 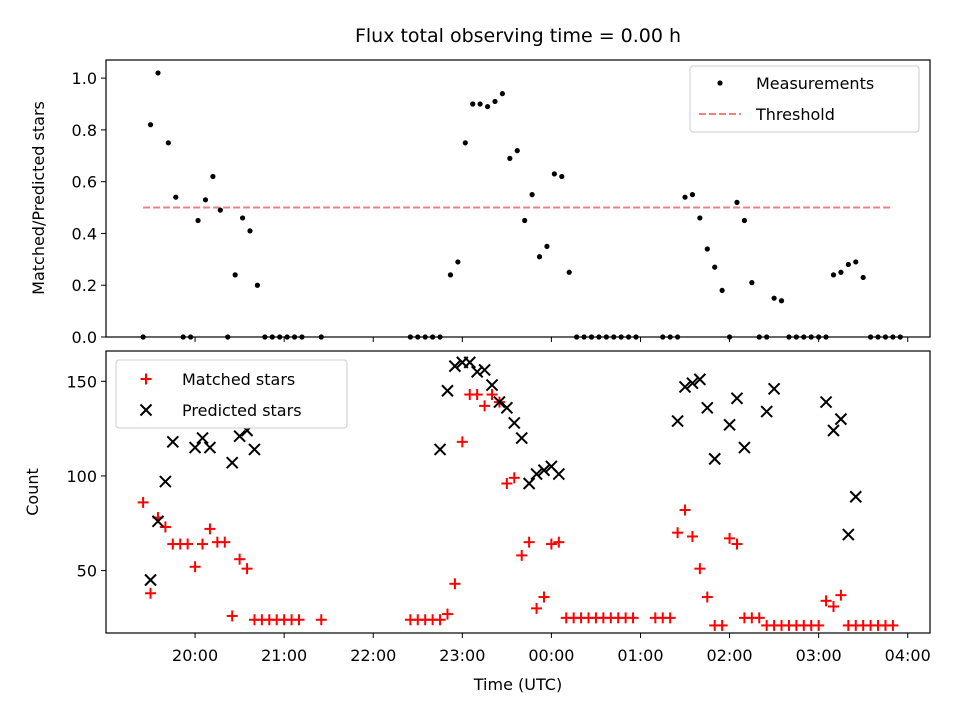 I want to click on top-legend: Measurements Threshold, so click(x=804, y=99).